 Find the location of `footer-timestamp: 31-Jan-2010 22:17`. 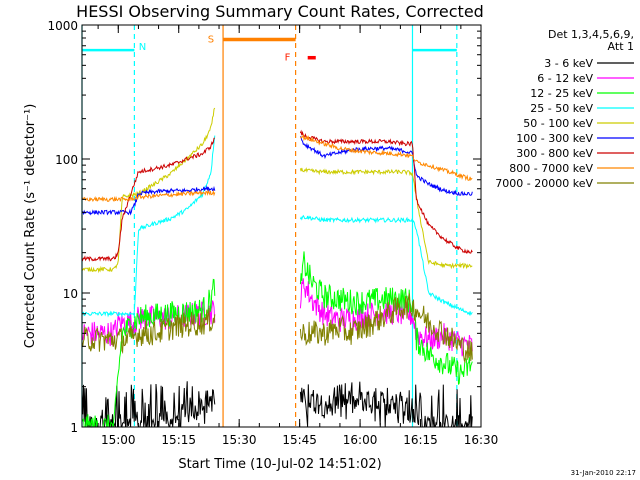

footer-timestamp: 31-Jan-2010 22:17 is located at coordinates (603, 473).